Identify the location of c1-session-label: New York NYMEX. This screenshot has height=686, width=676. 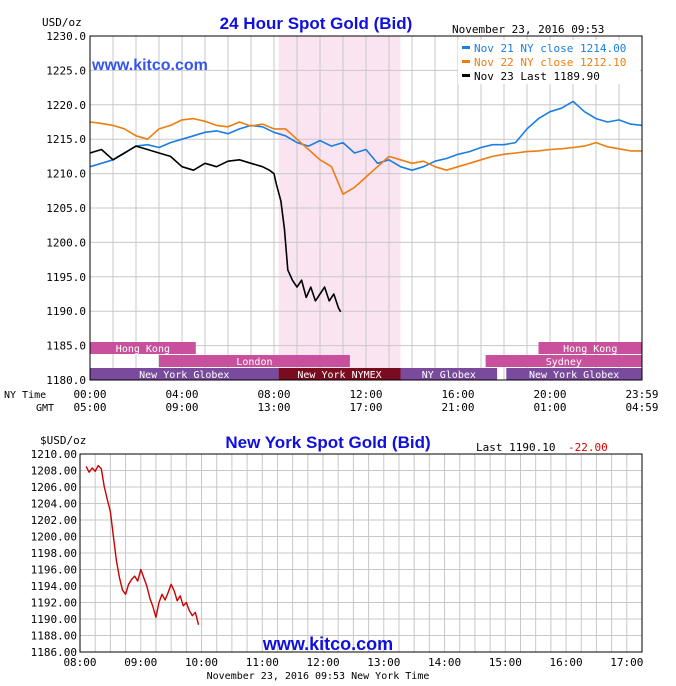
(339, 375).